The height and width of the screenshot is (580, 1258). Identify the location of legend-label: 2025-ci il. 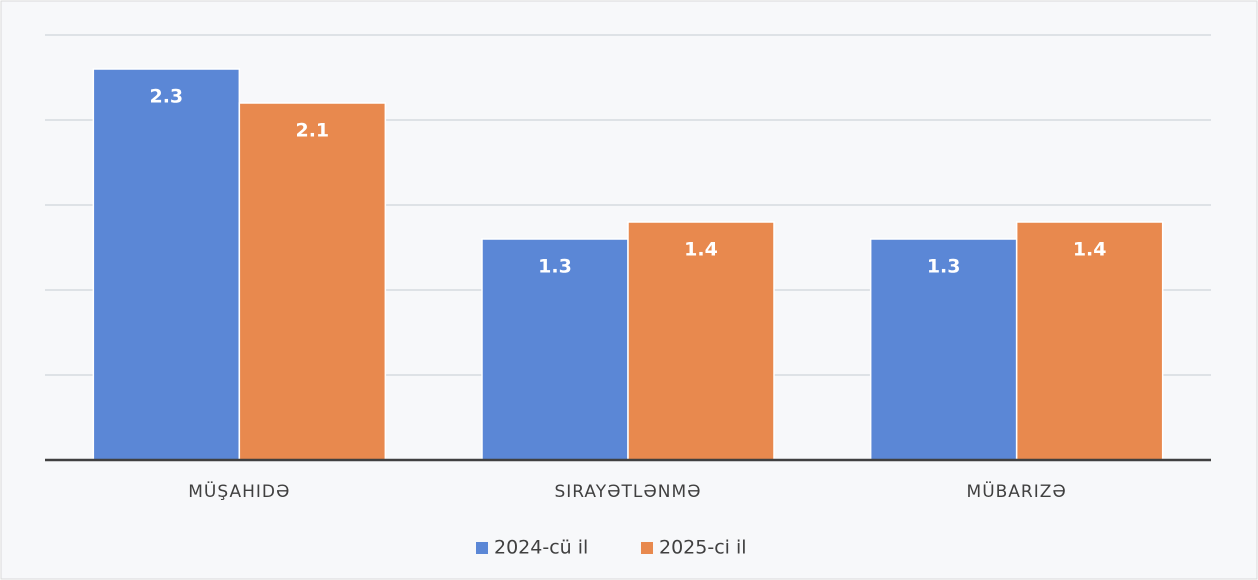
(703, 548).